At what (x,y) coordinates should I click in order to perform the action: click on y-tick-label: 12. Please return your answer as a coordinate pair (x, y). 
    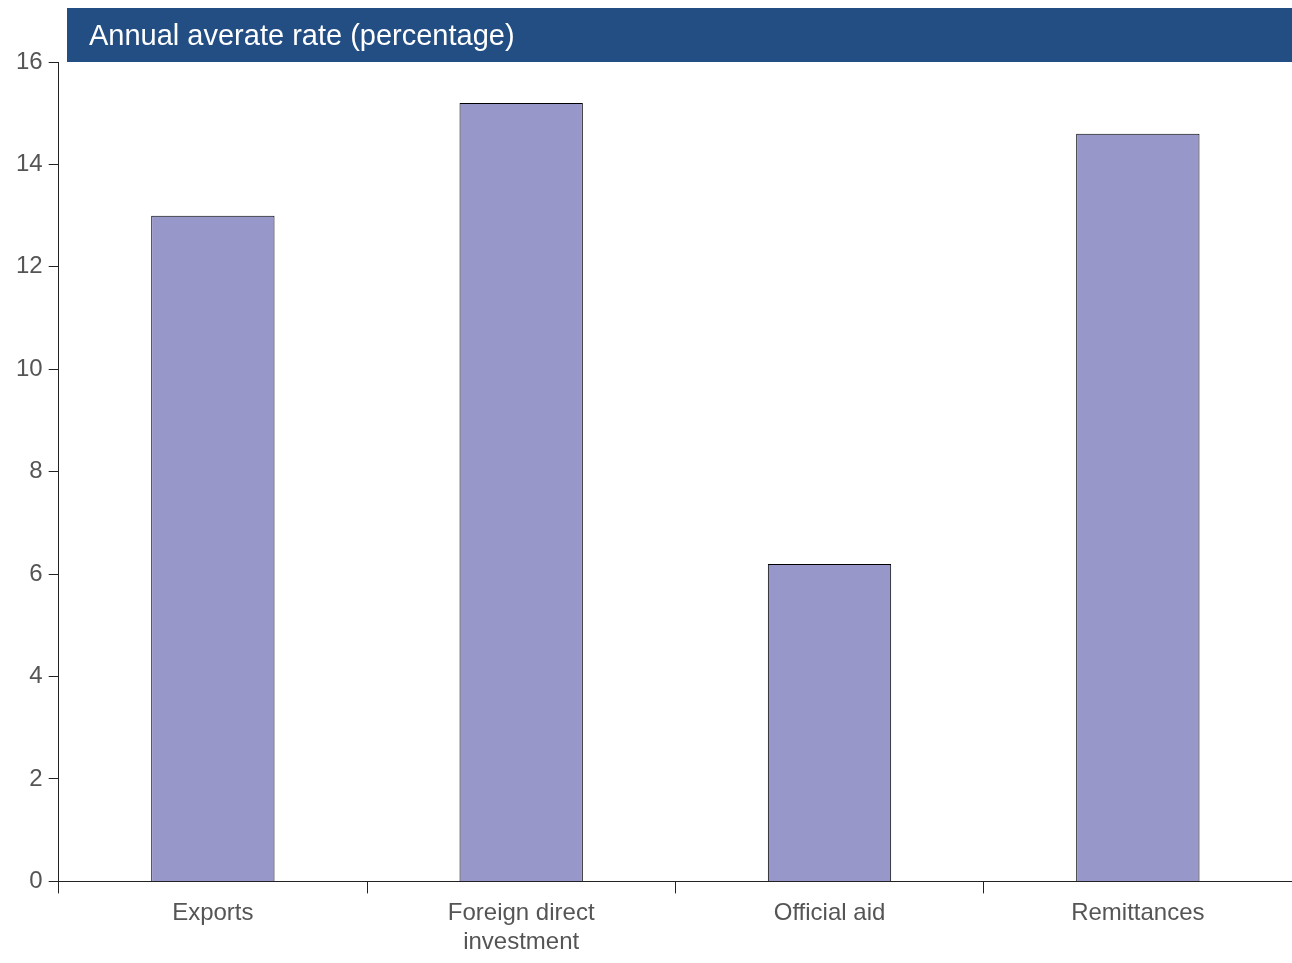
    Looking at the image, I should click on (29, 265).